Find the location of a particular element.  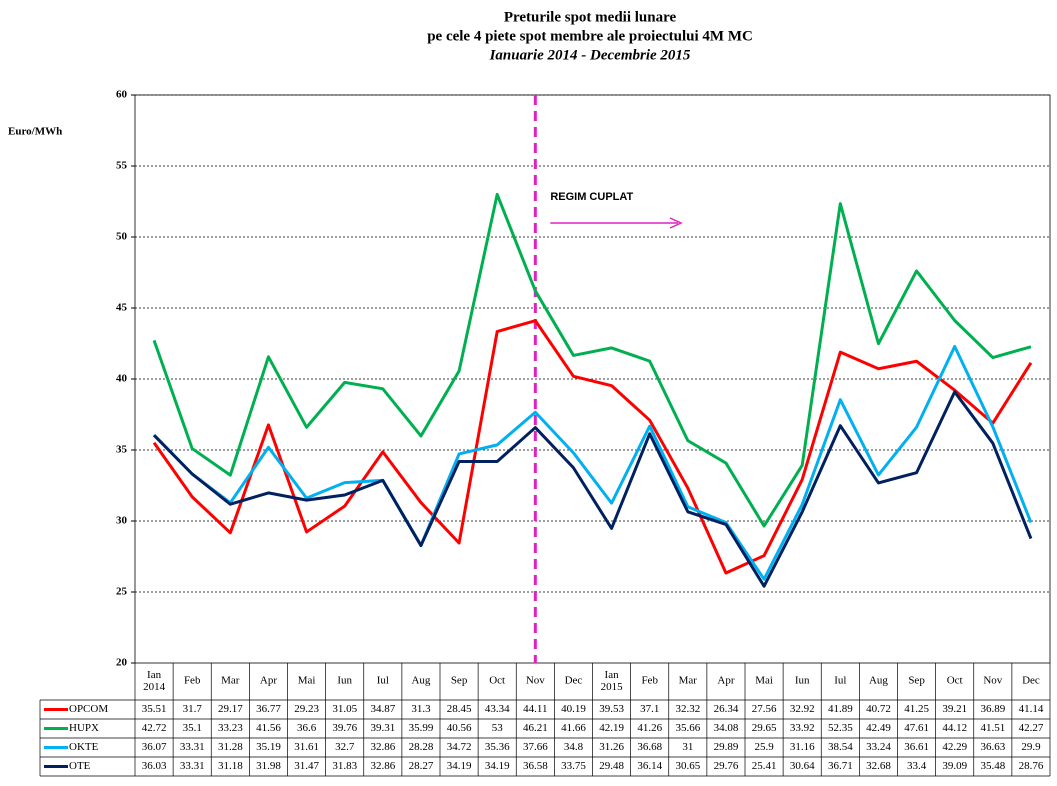

table-value: 34.08 is located at coordinates (726, 728).